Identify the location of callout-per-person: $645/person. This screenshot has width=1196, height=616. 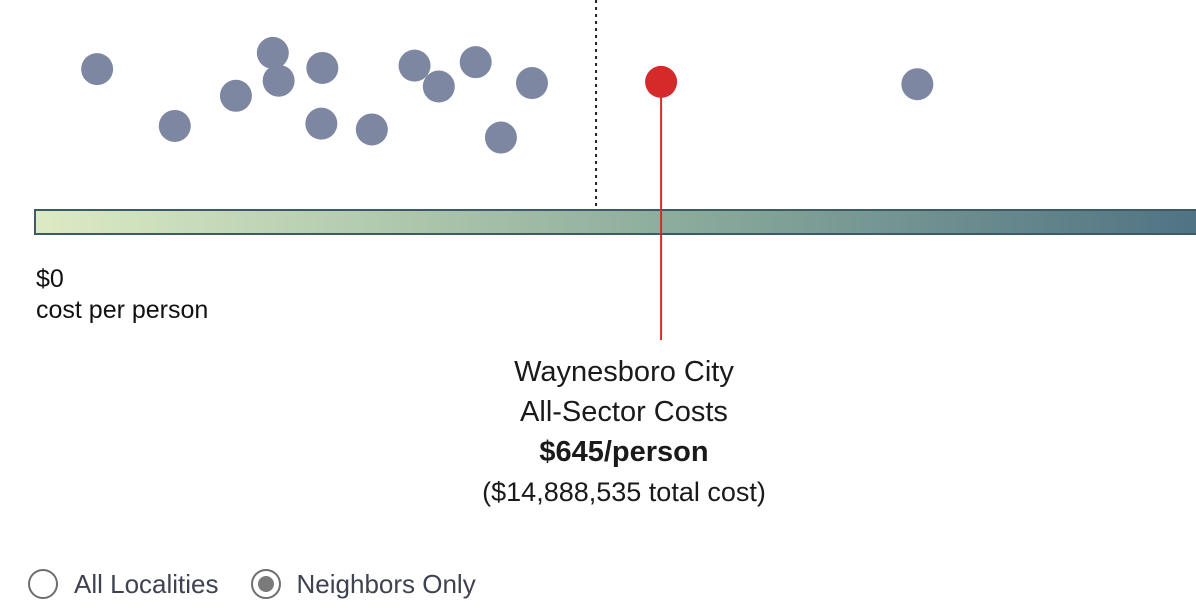
(624, 452).